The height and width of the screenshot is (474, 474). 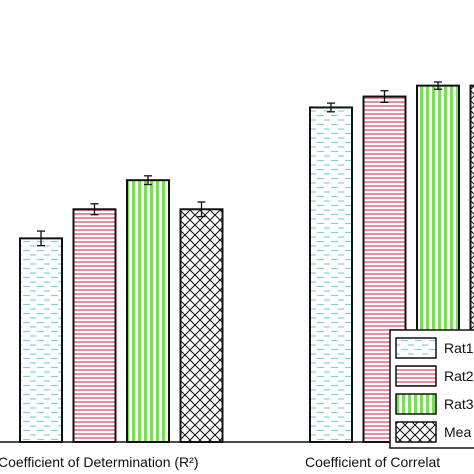 I want to click on legend-label-rat2: Rat2, so click(x=459, y=376).